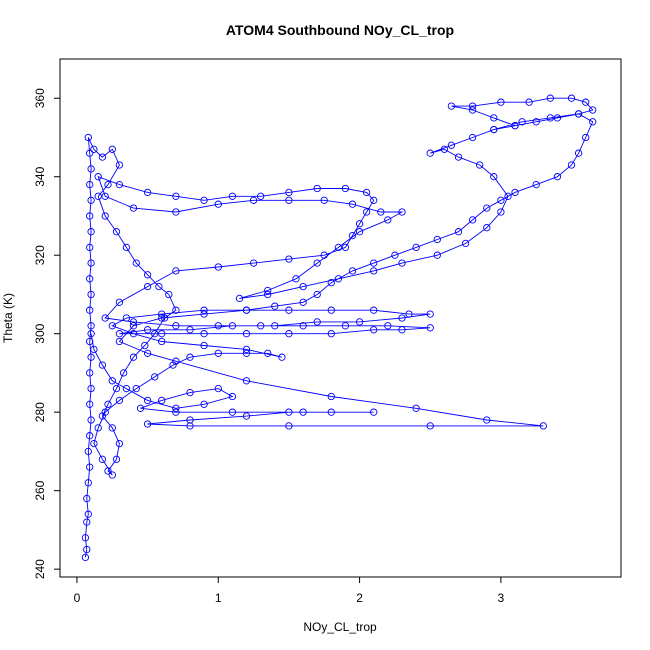 The height and width of the screenshot is (650, 650). Describe the element at coordinates (218, 598) in the screenshot. I see `x-tick-label: 1` at that location.